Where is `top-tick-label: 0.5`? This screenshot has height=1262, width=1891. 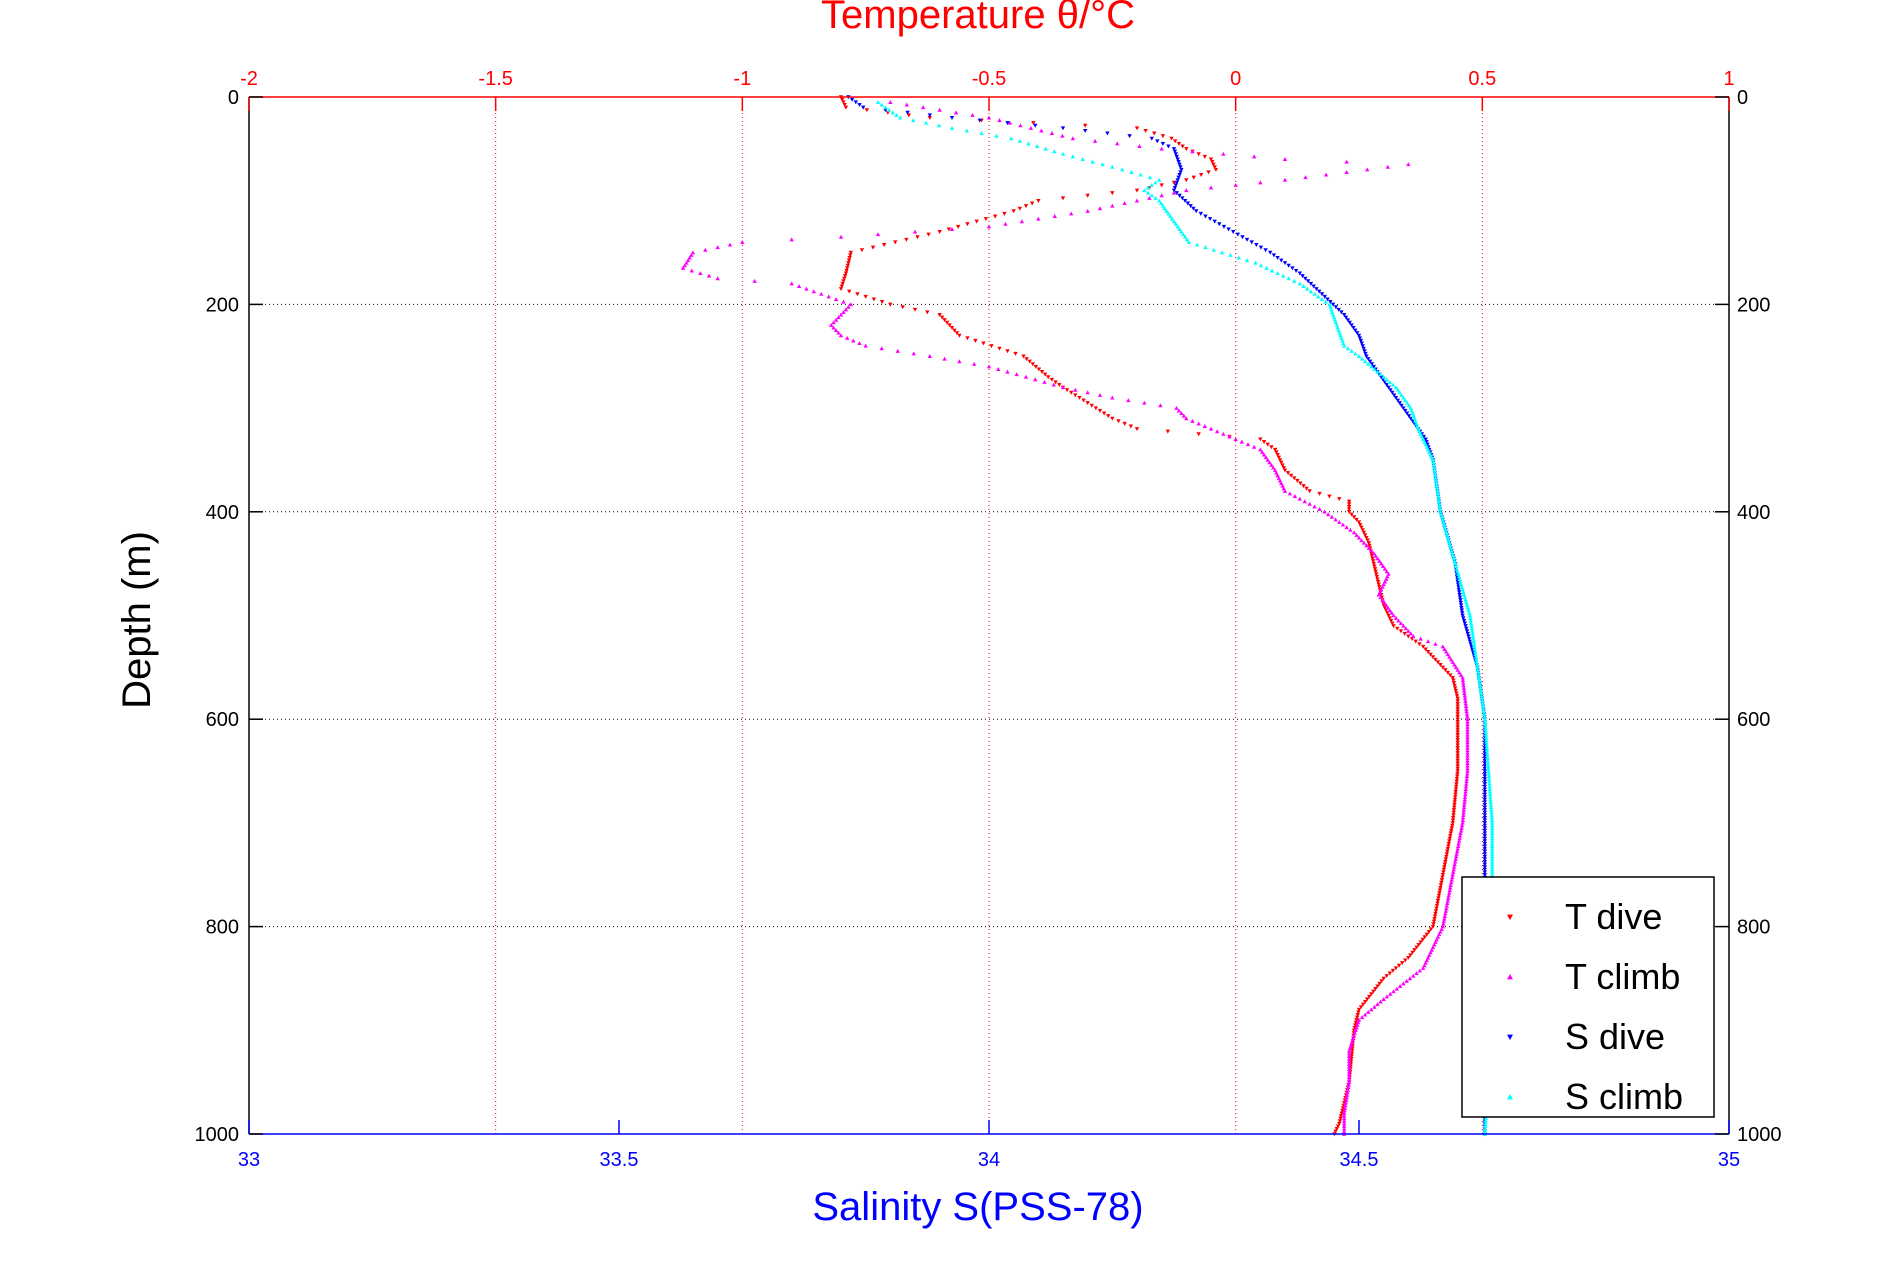 top-tick-label: 0.5 is located at coordinates (1482, 79).